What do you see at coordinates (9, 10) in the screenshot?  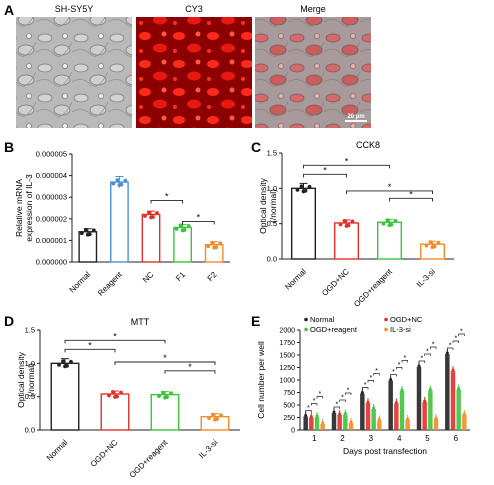 I see `panel-letter-a: A` at bounding box center [9, 10].